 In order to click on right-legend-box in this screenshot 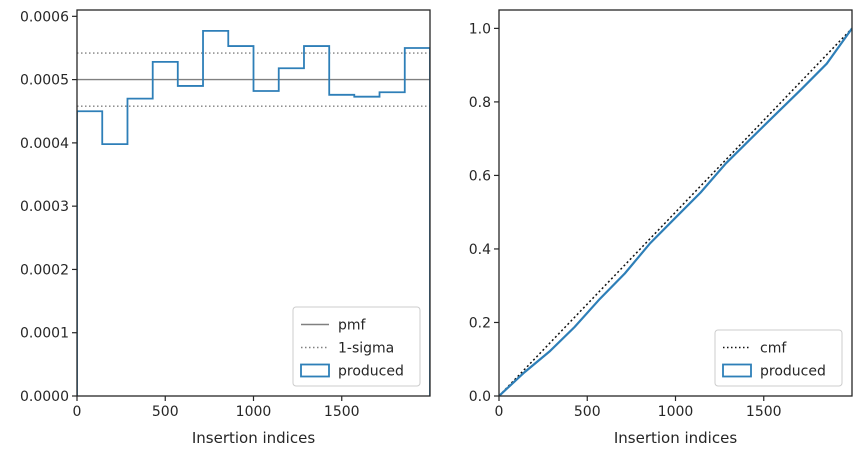, I will do `click(778, 358)`.